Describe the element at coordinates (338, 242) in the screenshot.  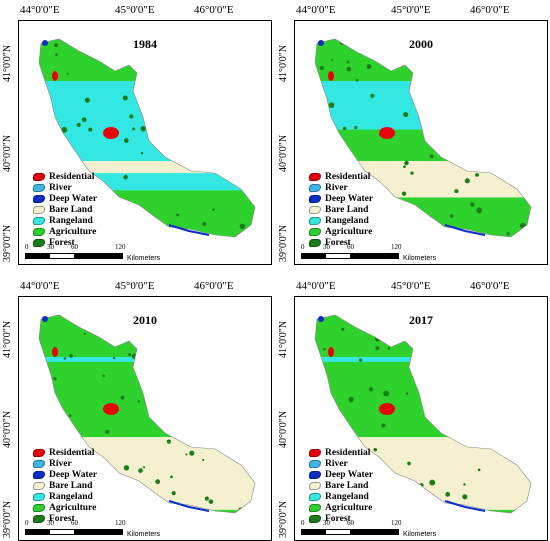
I see `legend-label: Forest` at that location.